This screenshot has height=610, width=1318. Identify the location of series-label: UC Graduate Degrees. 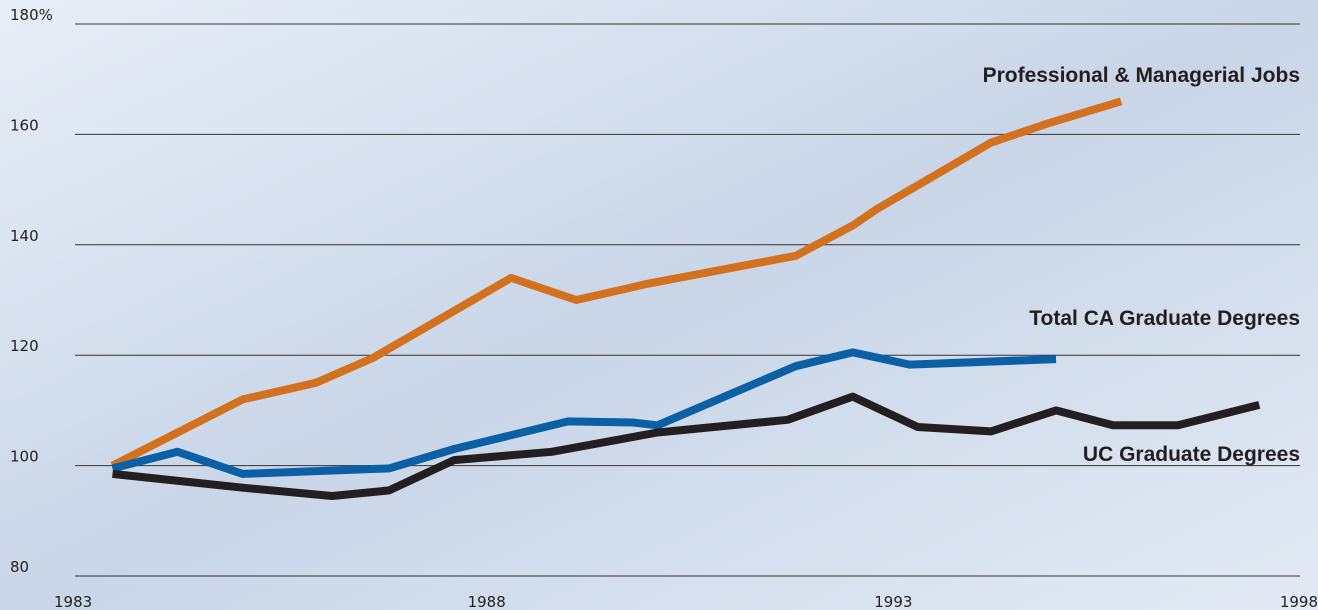
(1191, 454).